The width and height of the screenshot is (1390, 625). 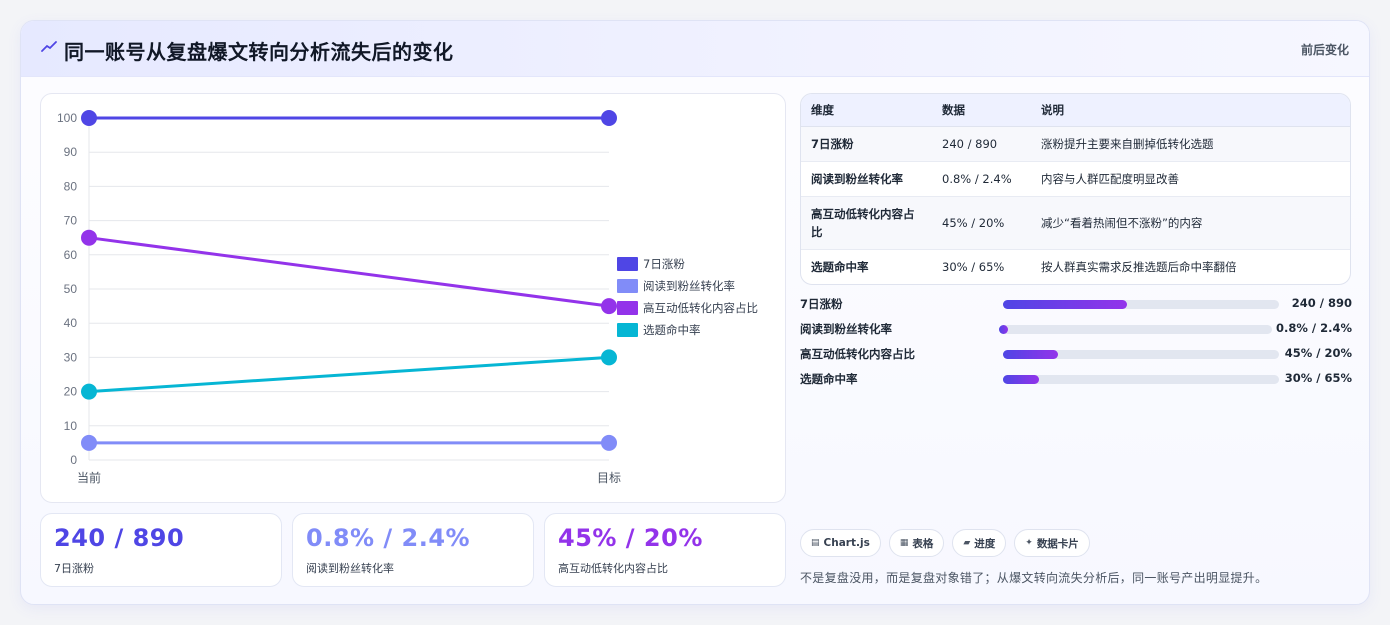 What do you see at coordinates (866, 179) in the screenshot?
I see `cell-dimension: 阅读到粉丝转化率` at bounding box center [866, 179].